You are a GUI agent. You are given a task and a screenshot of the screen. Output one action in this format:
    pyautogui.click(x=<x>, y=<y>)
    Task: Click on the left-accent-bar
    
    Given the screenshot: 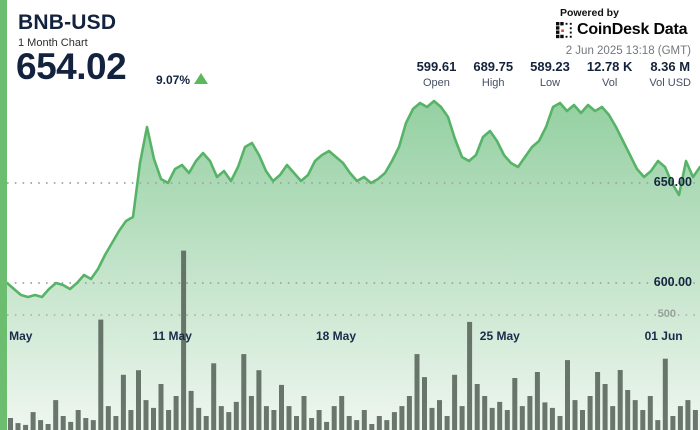 What is the action you would take?
    pyautogui.click(x=3, y=215)
    